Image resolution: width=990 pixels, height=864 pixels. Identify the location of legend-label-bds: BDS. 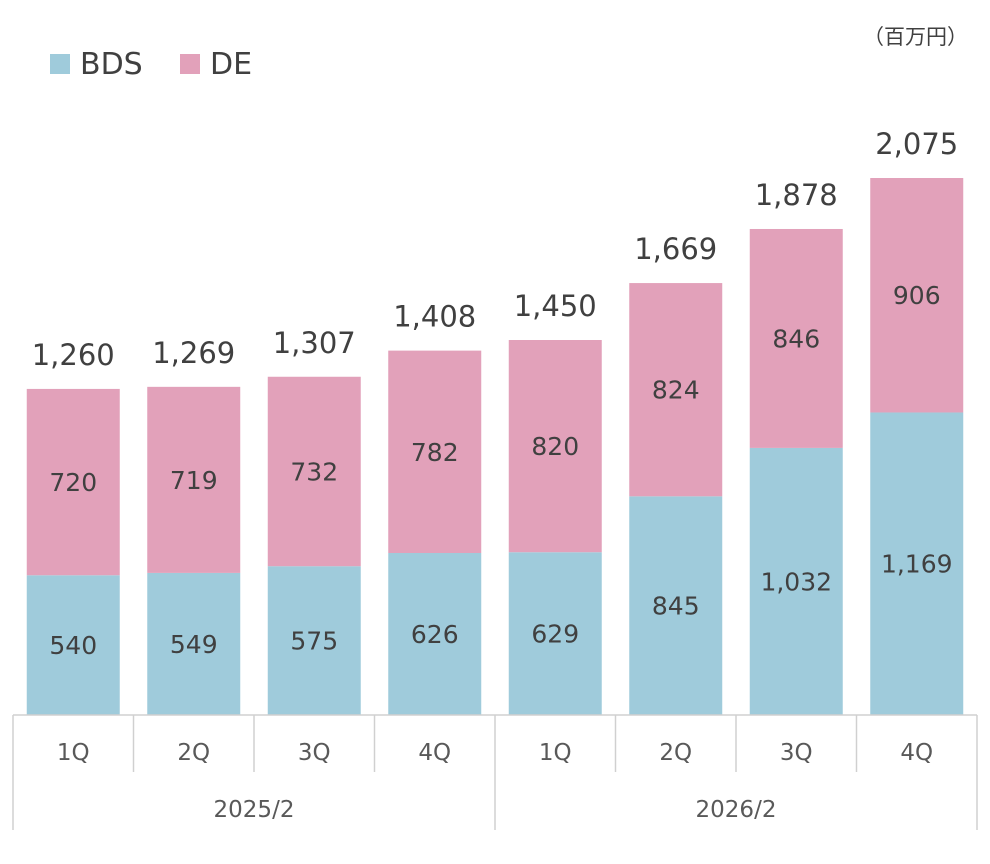
(111, 64).